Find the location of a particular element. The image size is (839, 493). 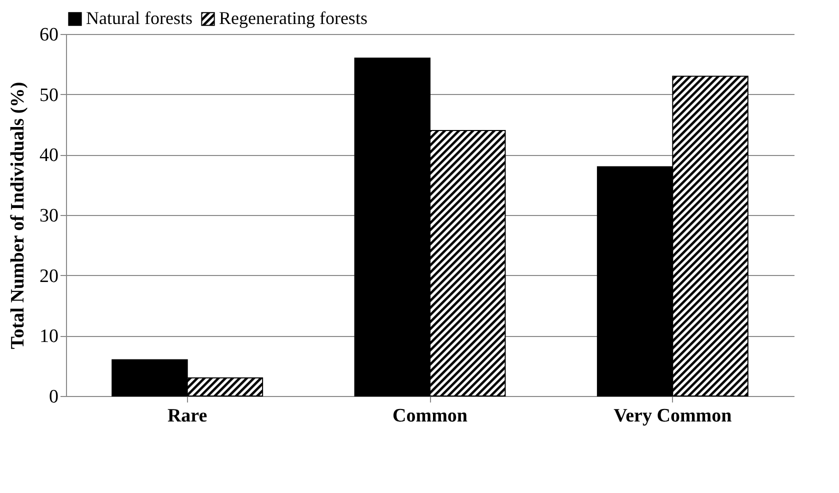

x-tick-label: Very Common is located at coordinates (673, 416).